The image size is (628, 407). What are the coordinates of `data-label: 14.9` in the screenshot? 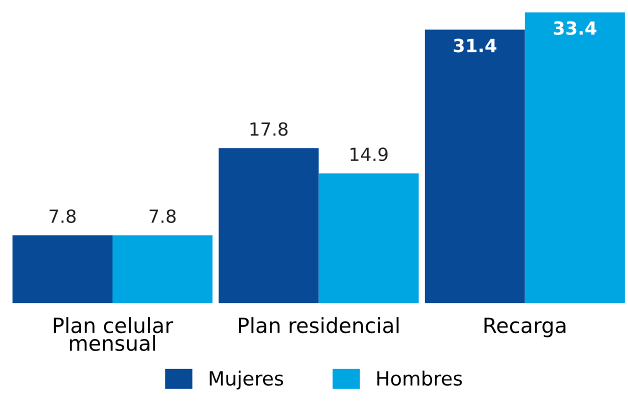 It's located at (369, 155).